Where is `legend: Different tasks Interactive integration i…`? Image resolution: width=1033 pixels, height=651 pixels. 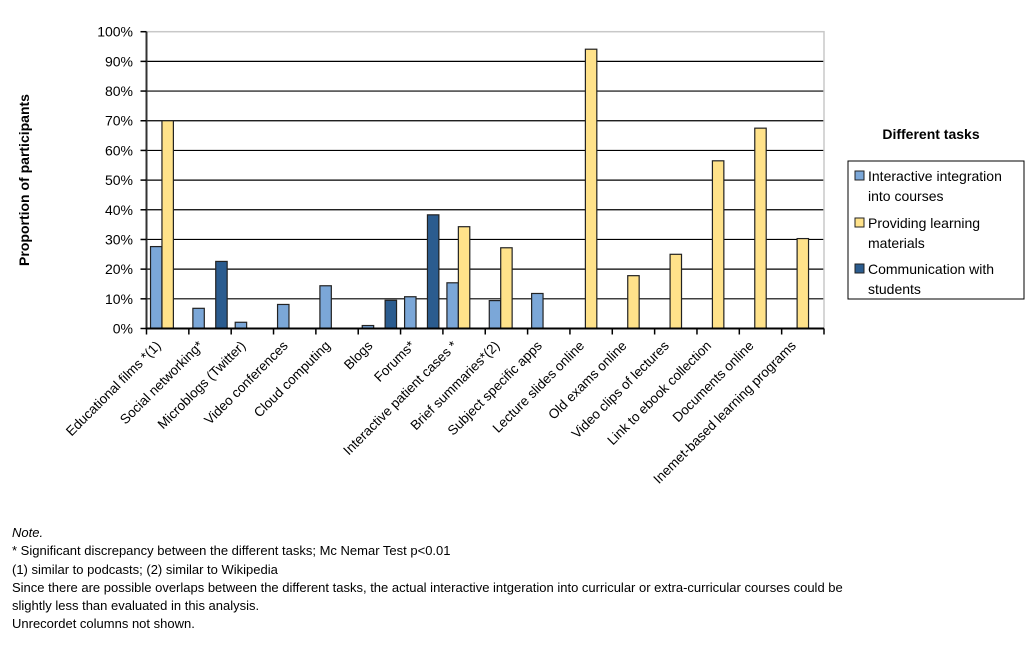
legend: Different tasks Interactive integration i… is located at coordinates (936, 213).